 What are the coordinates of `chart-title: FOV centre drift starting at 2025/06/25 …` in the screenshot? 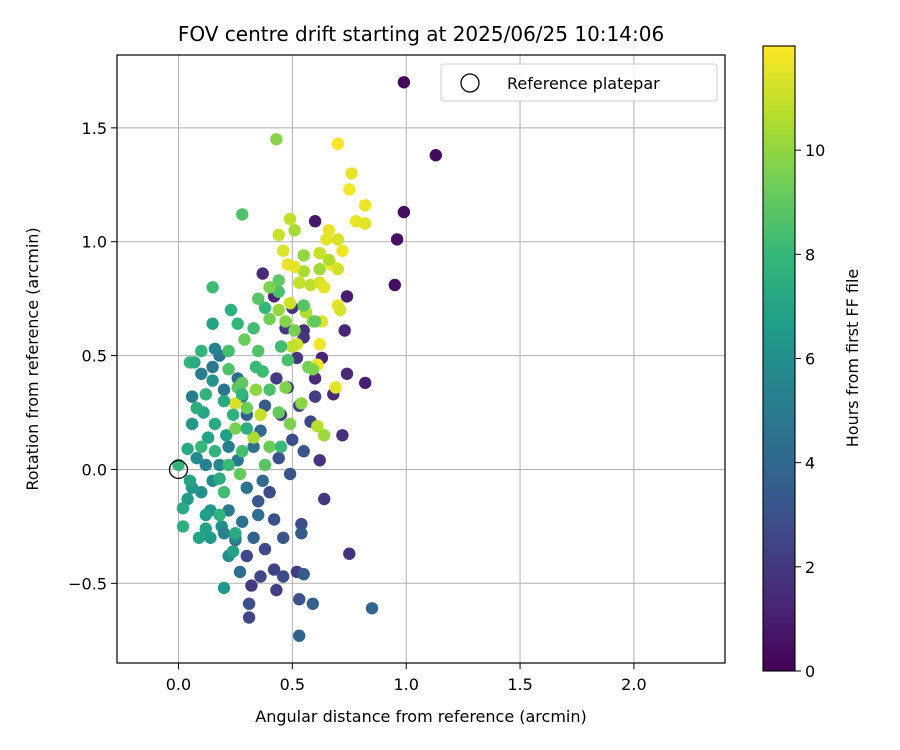 It's located at (421, 34).